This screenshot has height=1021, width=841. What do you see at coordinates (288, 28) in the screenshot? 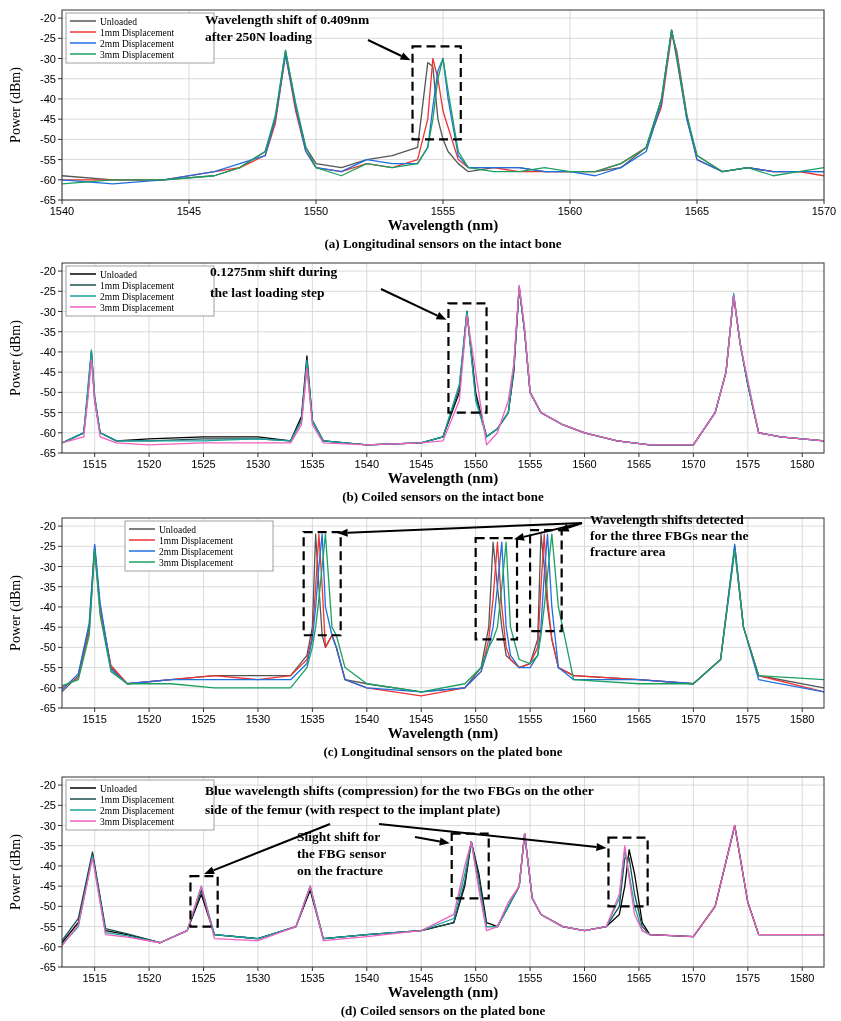
I see `annotation: Wavelength shift of 0.409nm after 250N loading` at bounding box center [288, 28].